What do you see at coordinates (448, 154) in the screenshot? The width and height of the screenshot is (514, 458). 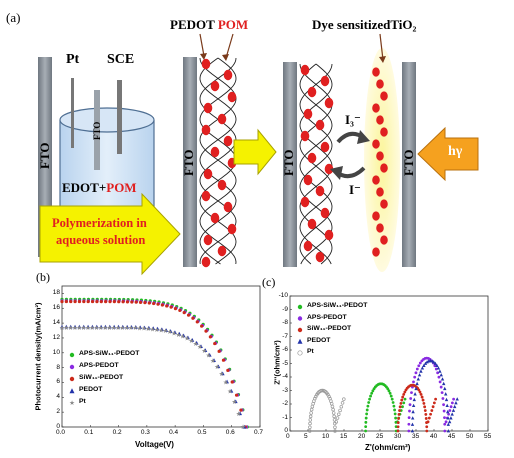 I see `light-arrow` at bounding box center [448, 154].